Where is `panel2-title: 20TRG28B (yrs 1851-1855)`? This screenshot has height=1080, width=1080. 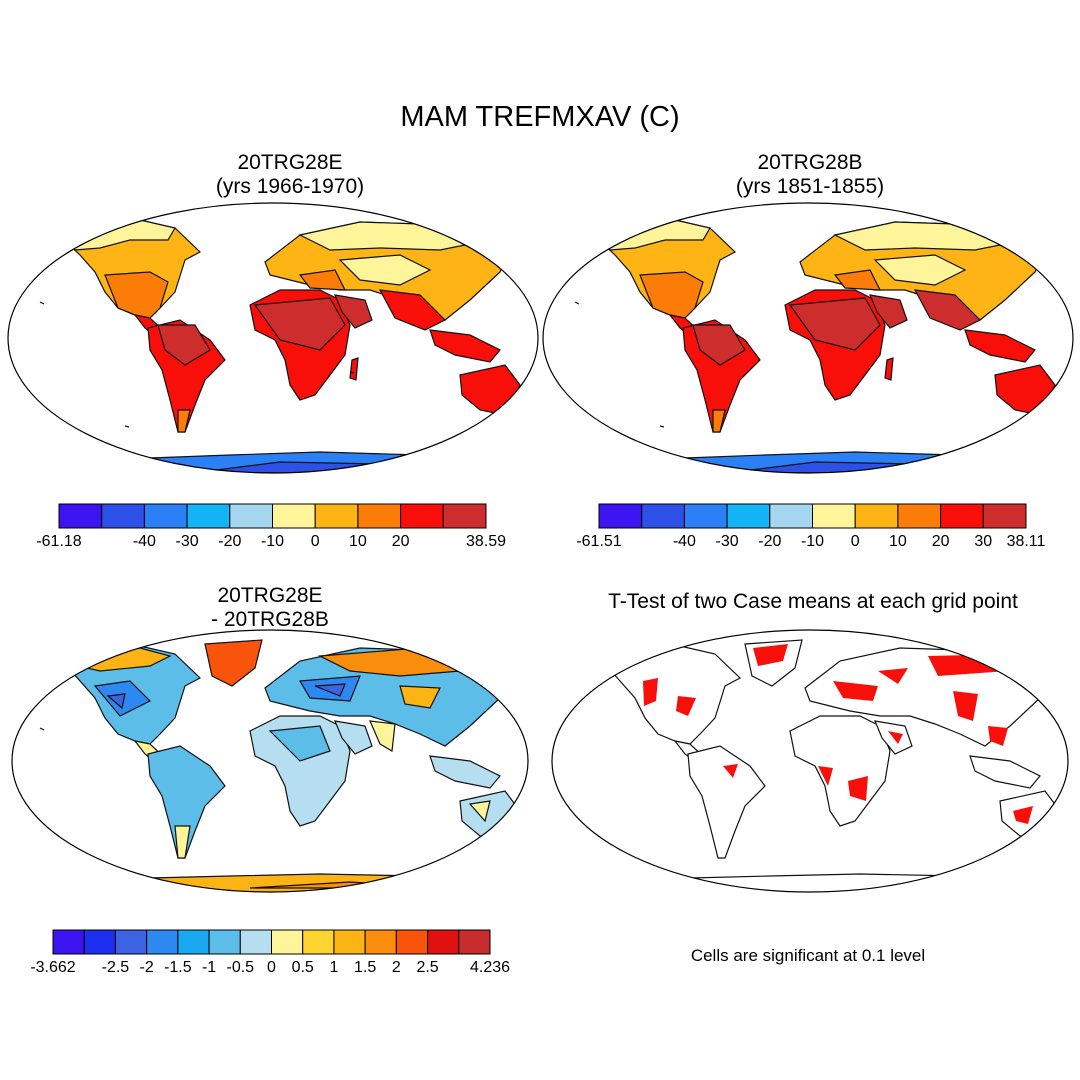 panel2-title: 20TRG28B (yrs 1851-1855) is located at coordinates (810, 175).